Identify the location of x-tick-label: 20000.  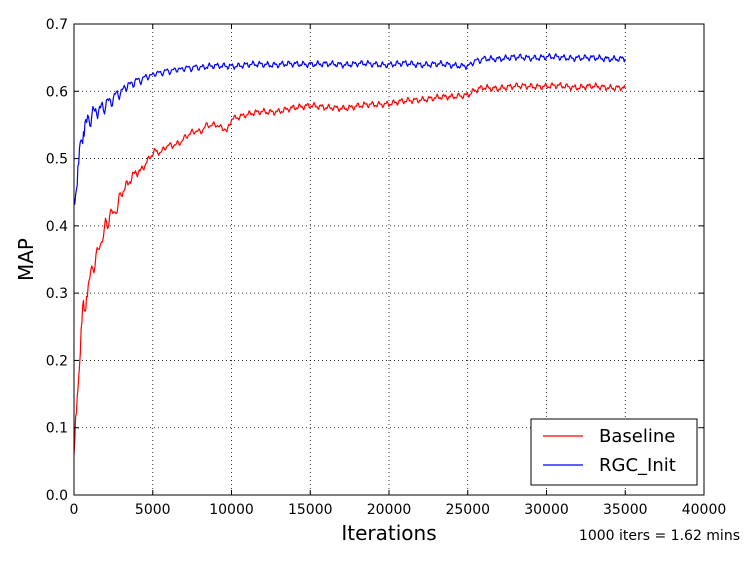
(389, 510).